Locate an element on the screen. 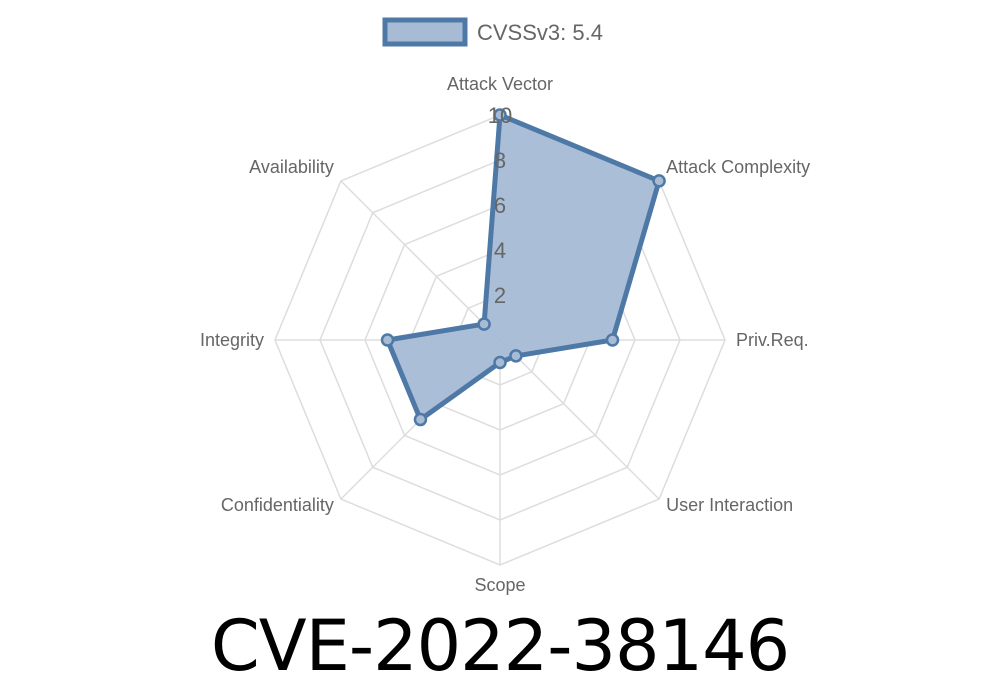  legend-label: CVSSv3: 5.4 is located at coordinates (540, 32).